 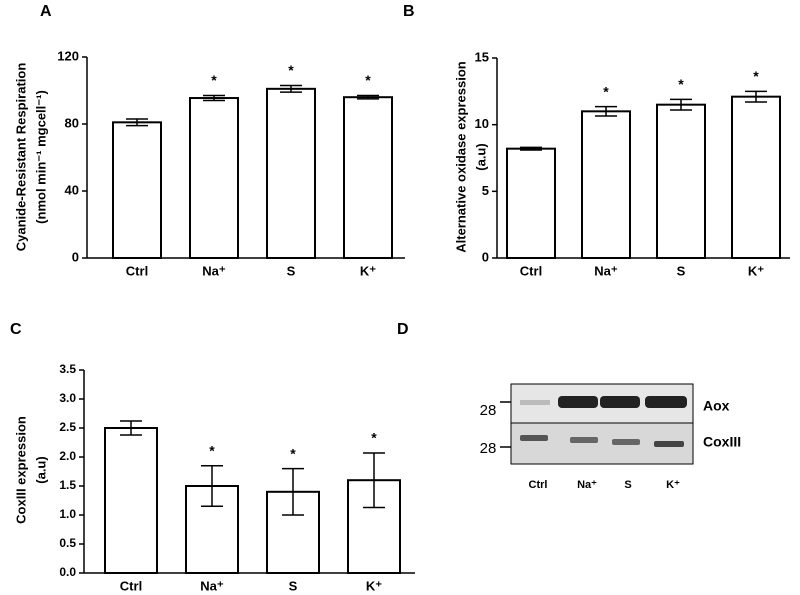 What do you see at coordinates (716, 406) in the screenshot?
I see `band-label: Aox` at bounding box center [716, 406].